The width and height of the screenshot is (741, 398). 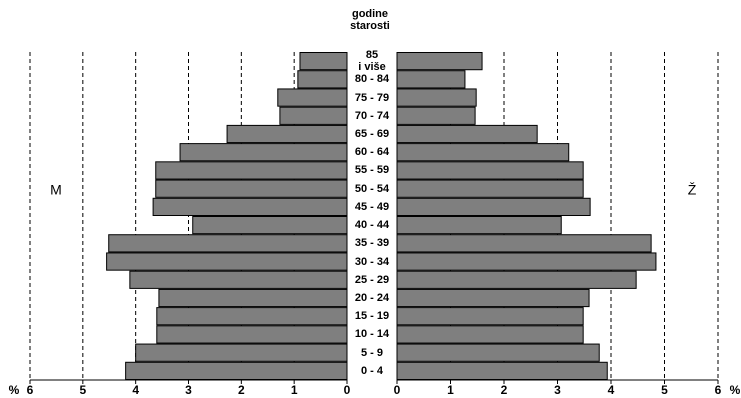 I want to click on category-label: 80 - 84, so click(x=372, y=79).